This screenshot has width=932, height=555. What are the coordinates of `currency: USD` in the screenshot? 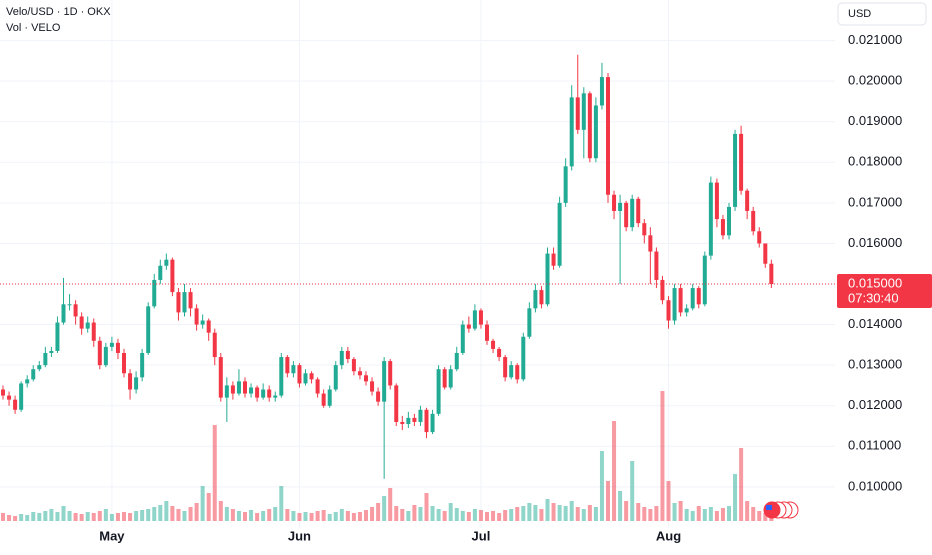 It's located at (859, 14).